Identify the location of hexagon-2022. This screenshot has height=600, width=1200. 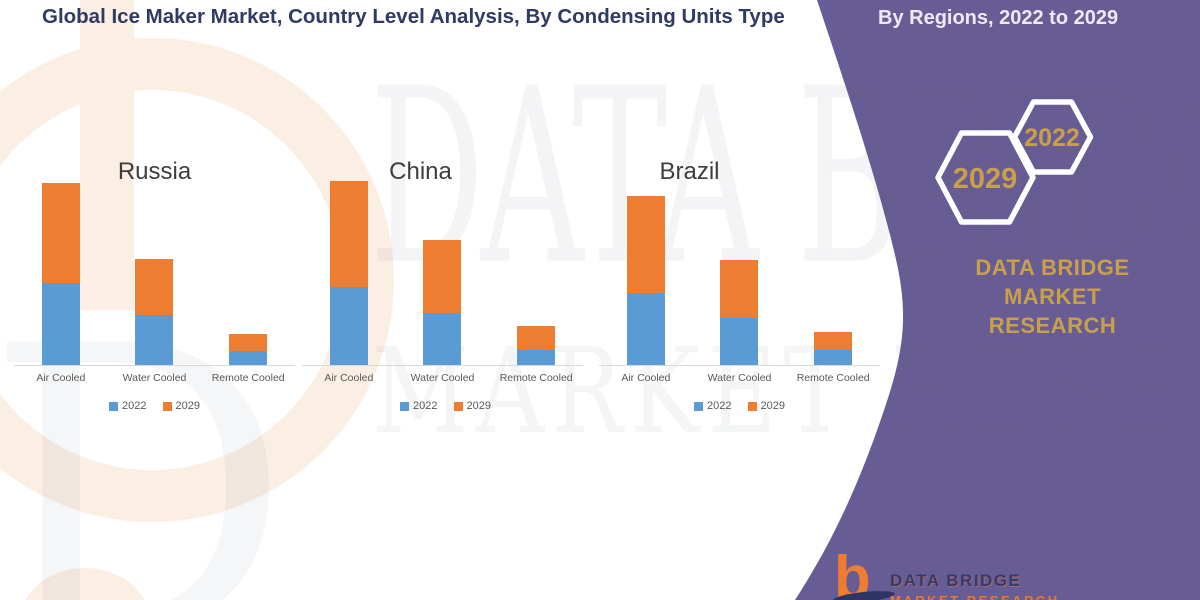
(1052, 137).